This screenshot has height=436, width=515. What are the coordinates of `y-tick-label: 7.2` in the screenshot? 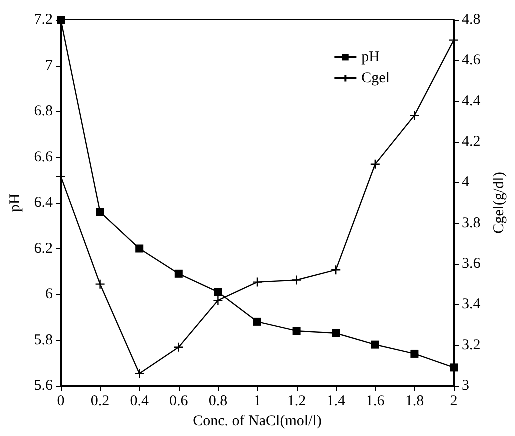 It's located at (43, 20).